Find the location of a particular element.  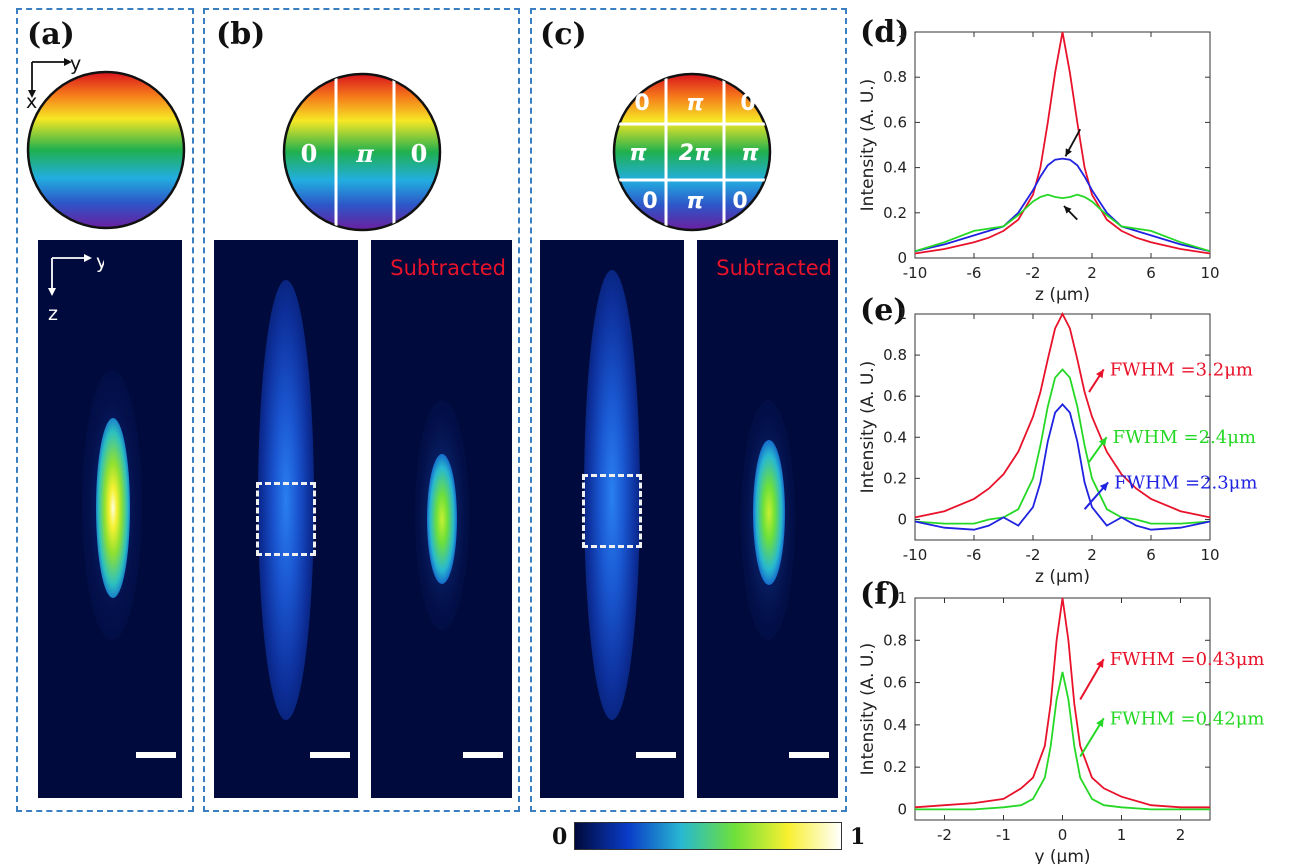

panel-d-label: (d) is located at coordinates (885, 32).